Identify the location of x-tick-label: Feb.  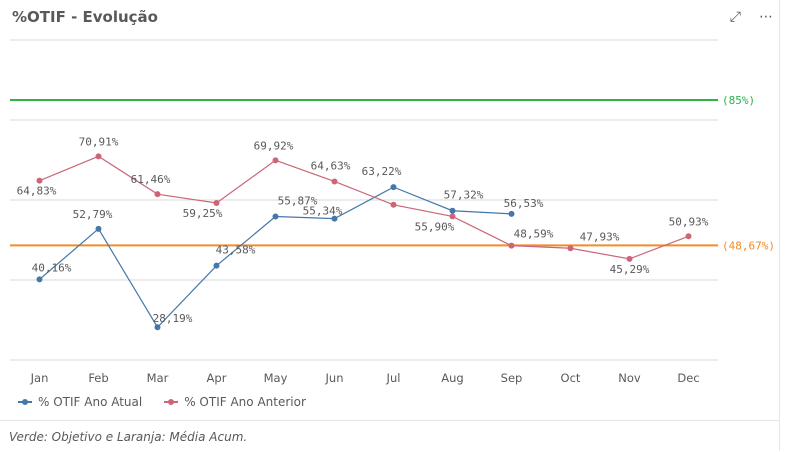
(98, 378).